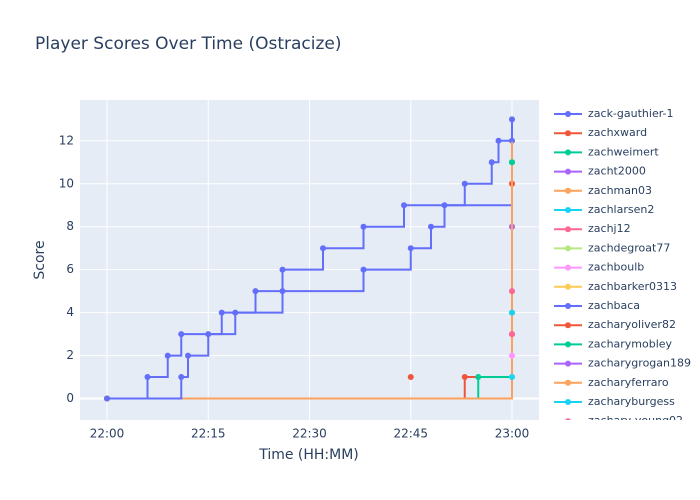 This screenshot has width=700, height=500. I want to click on x-axis-title: Time (HH:MM), so click(308, 455).